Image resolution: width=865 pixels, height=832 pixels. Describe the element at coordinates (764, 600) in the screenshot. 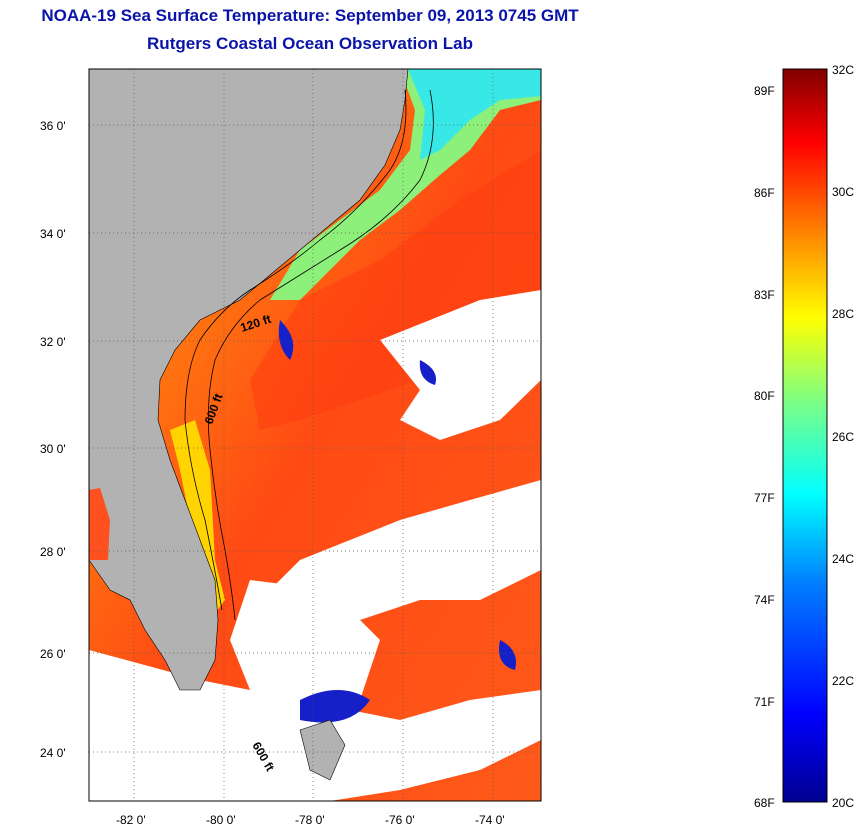

I see `fahrenheit-label: 74F` at that location.